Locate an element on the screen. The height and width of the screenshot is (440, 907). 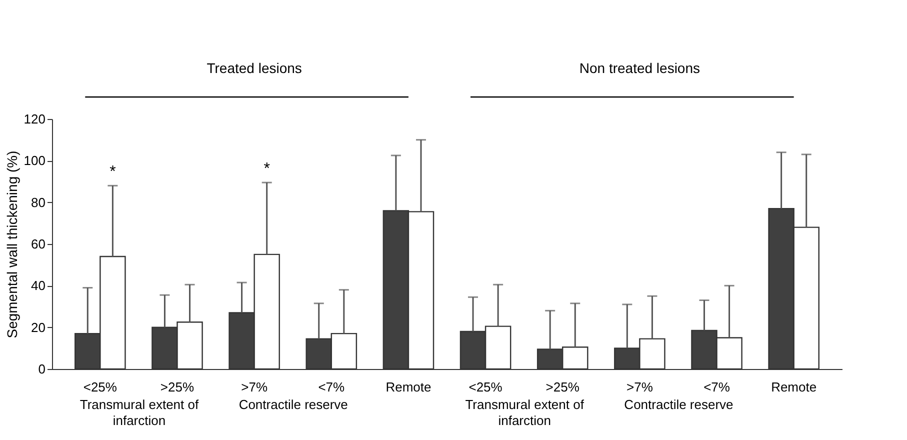
y-tick-label: 60 is located at coordinates (38, 244).